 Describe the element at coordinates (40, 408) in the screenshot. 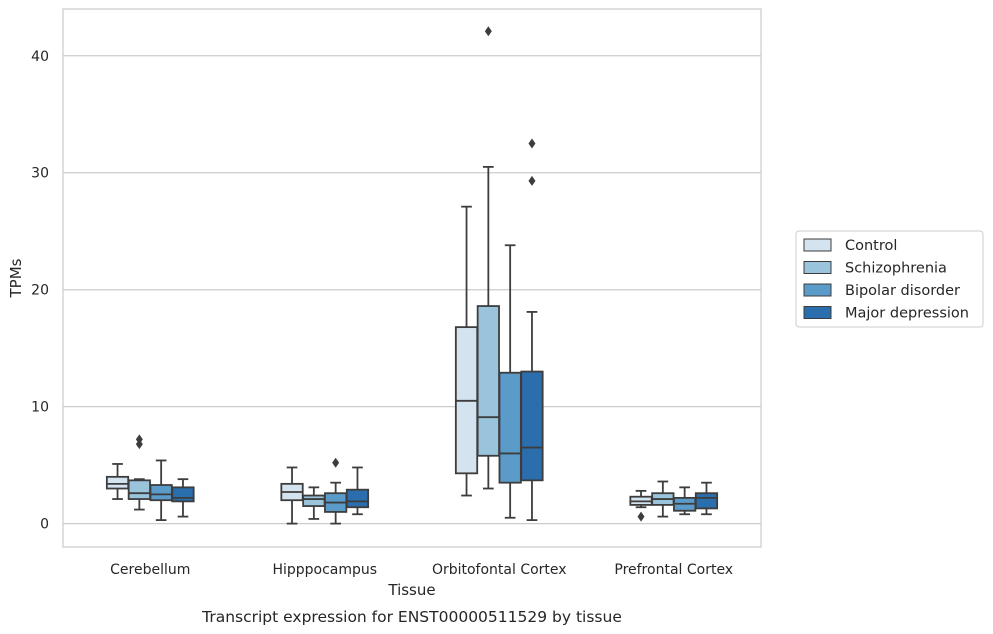

I see `y-tick-label: 10` at that location.